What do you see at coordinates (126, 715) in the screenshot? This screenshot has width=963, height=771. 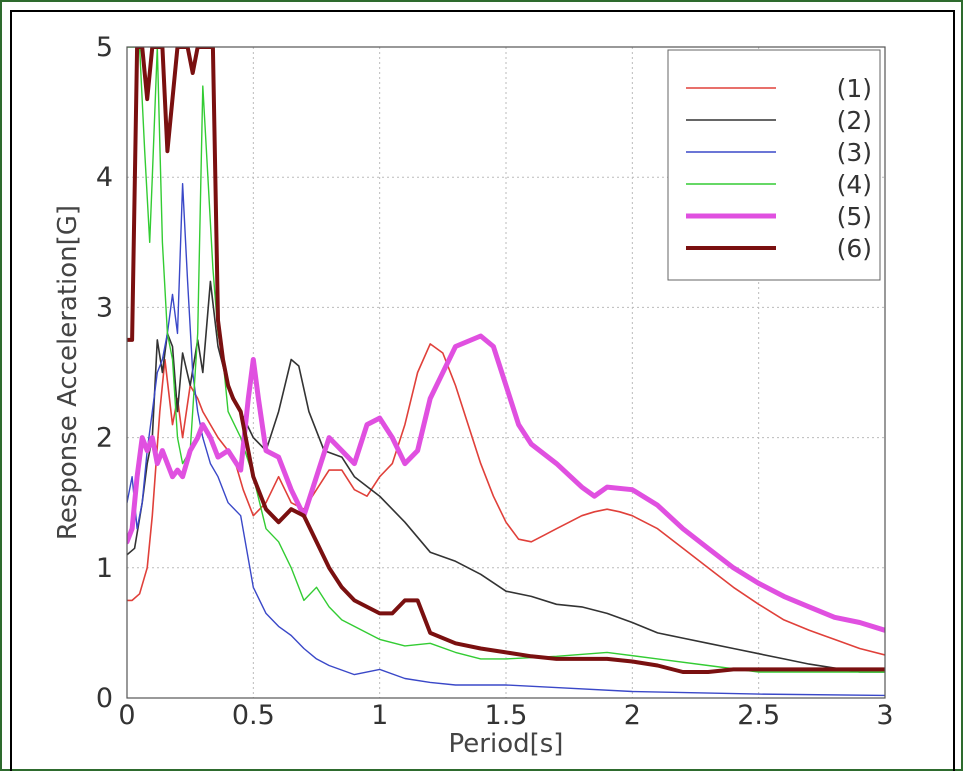 I see `x-tick-label: 0` at bounding box center [126, 715].